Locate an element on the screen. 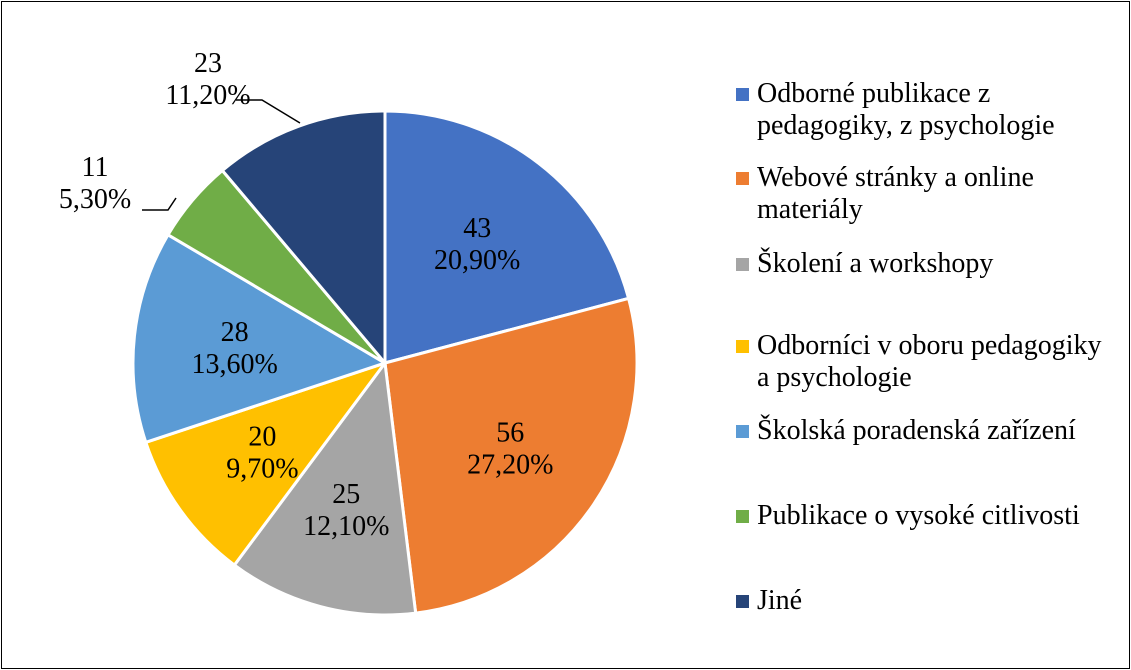 The image size is (1131, 670). data-label-percent: 13,60% is located at coordinates (234, 364).